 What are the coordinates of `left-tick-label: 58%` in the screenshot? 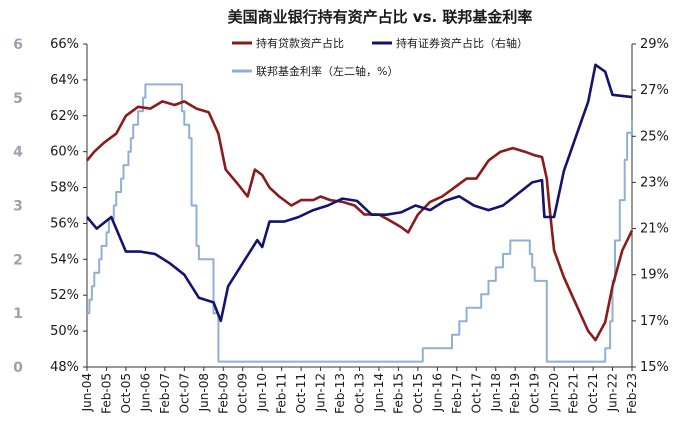 It's located at (64, 188).